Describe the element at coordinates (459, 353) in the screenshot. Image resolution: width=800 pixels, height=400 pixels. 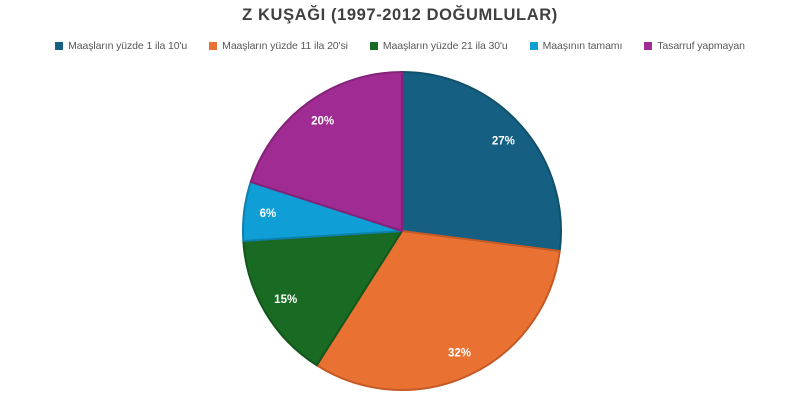
I see `slice-label-1: 32%` at that location.